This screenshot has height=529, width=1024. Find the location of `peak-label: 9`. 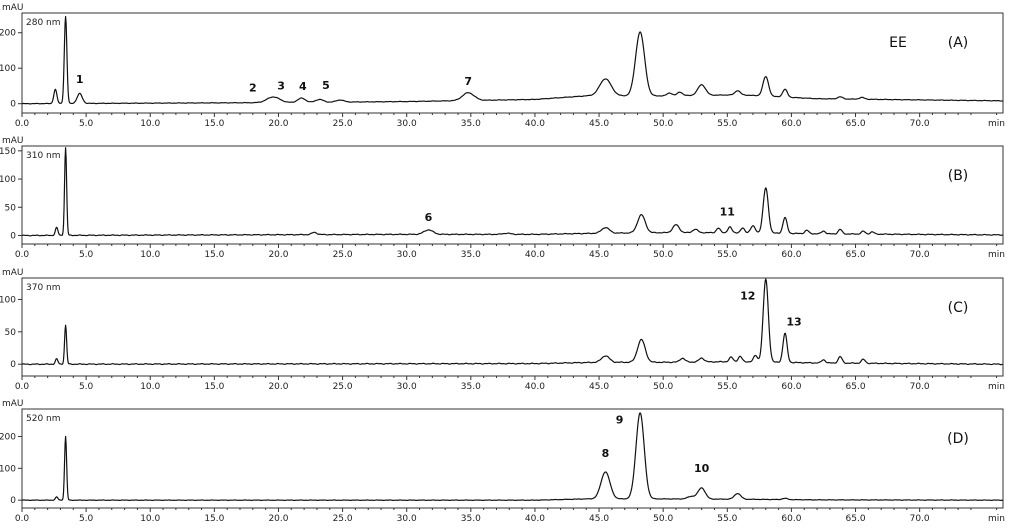

peak-label: 9 is located at coordinates (620, 420).